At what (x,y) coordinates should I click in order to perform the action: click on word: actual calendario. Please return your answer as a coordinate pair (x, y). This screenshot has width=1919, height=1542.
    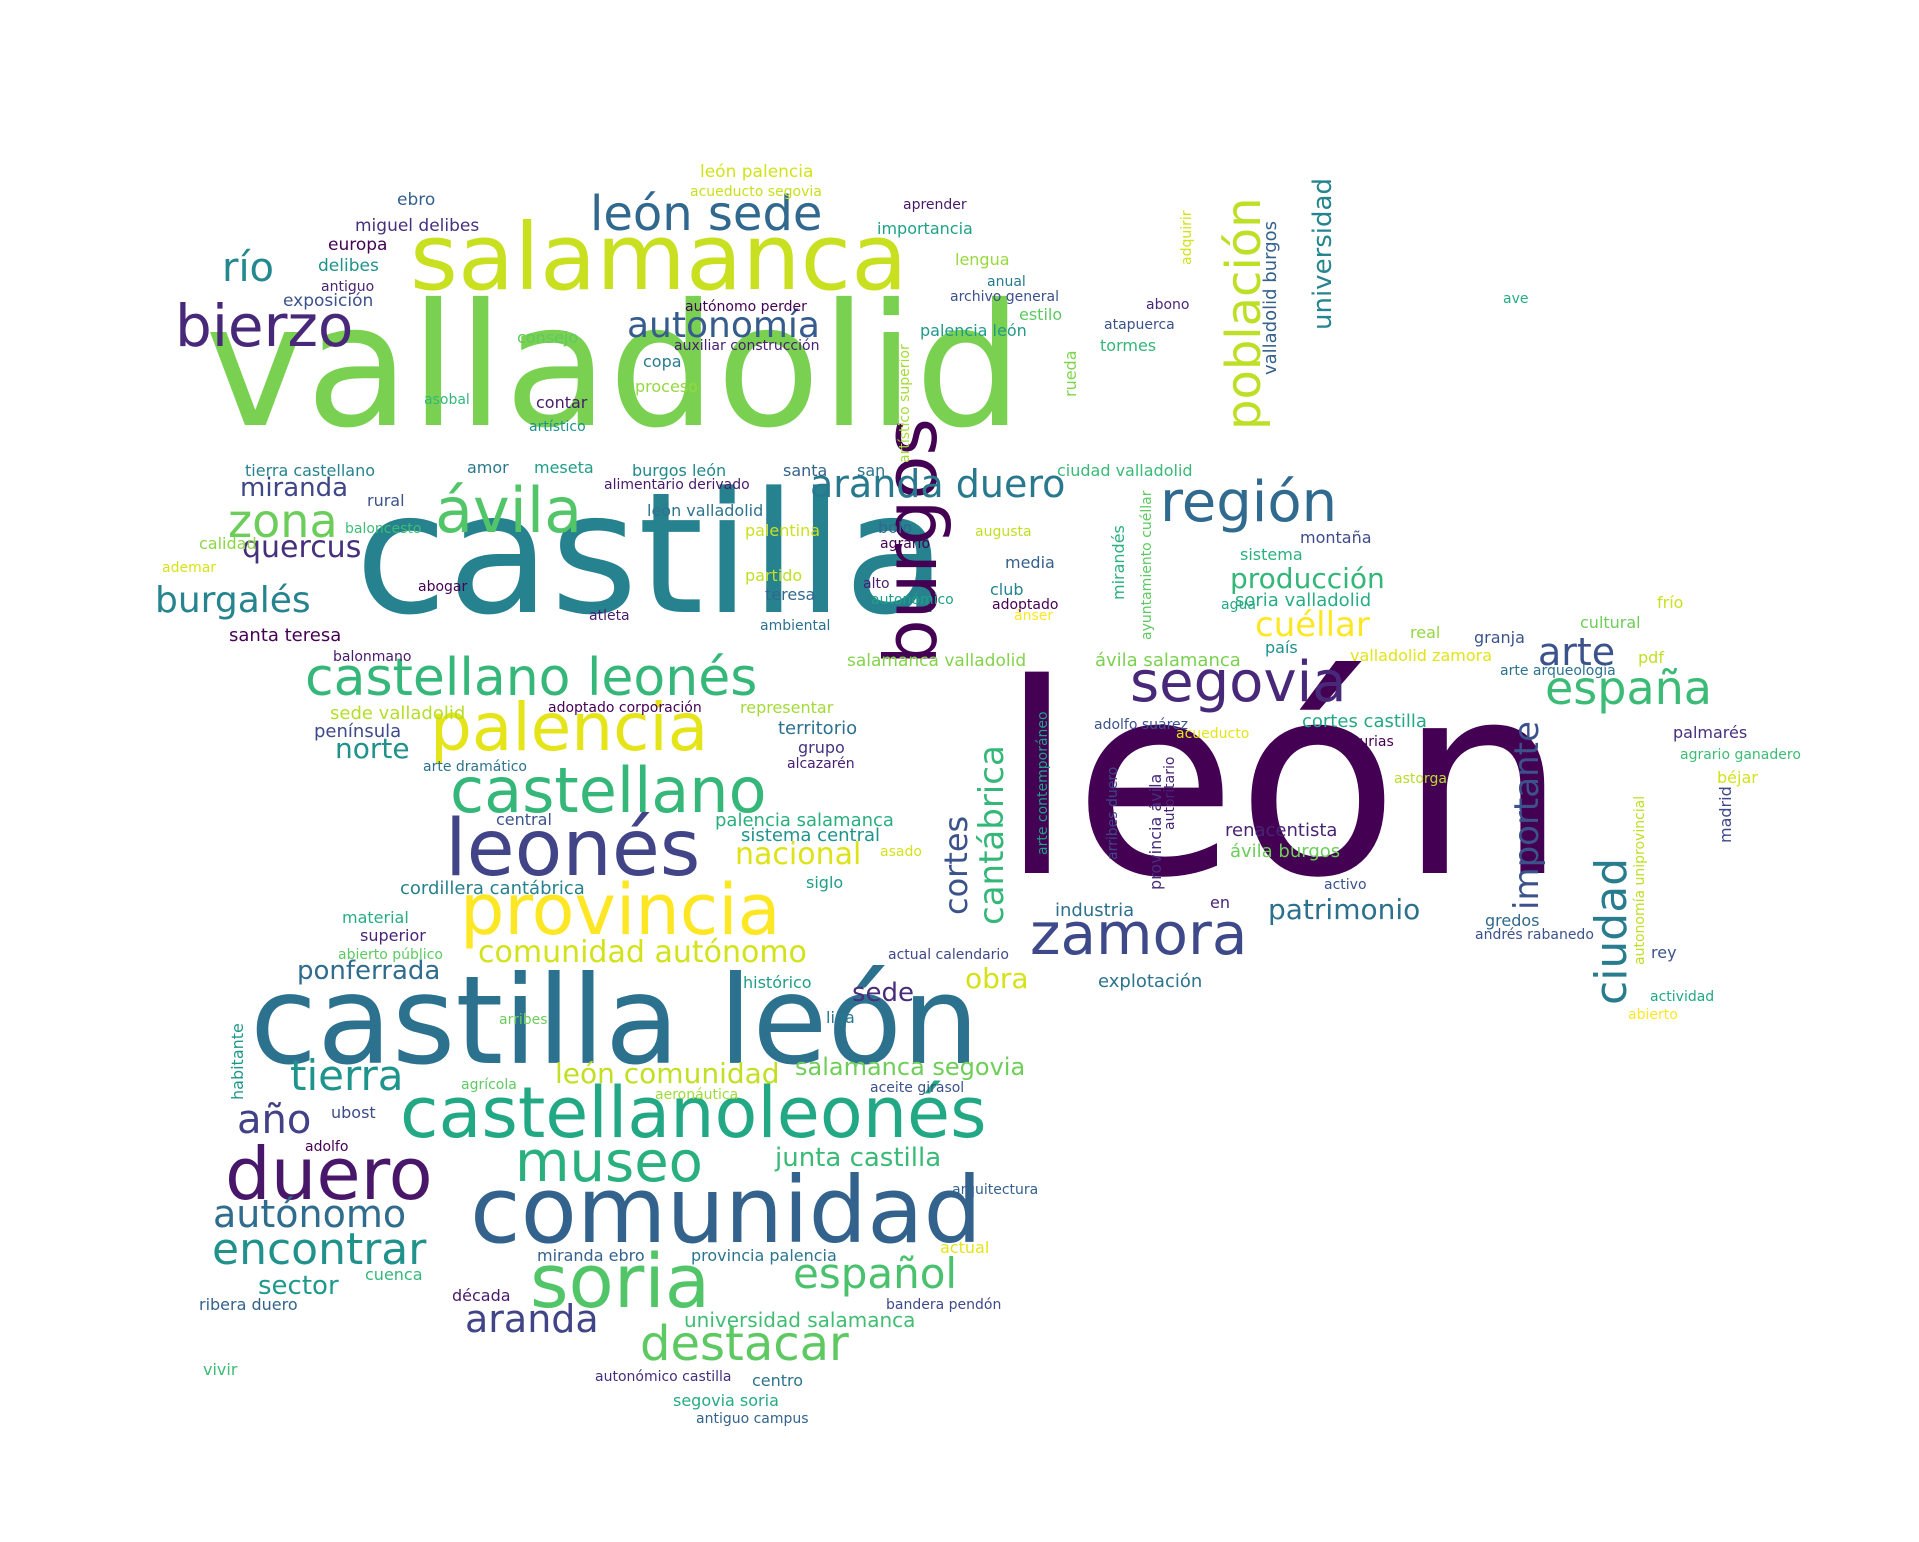
    Looking at the image, I should click on (948, 955).